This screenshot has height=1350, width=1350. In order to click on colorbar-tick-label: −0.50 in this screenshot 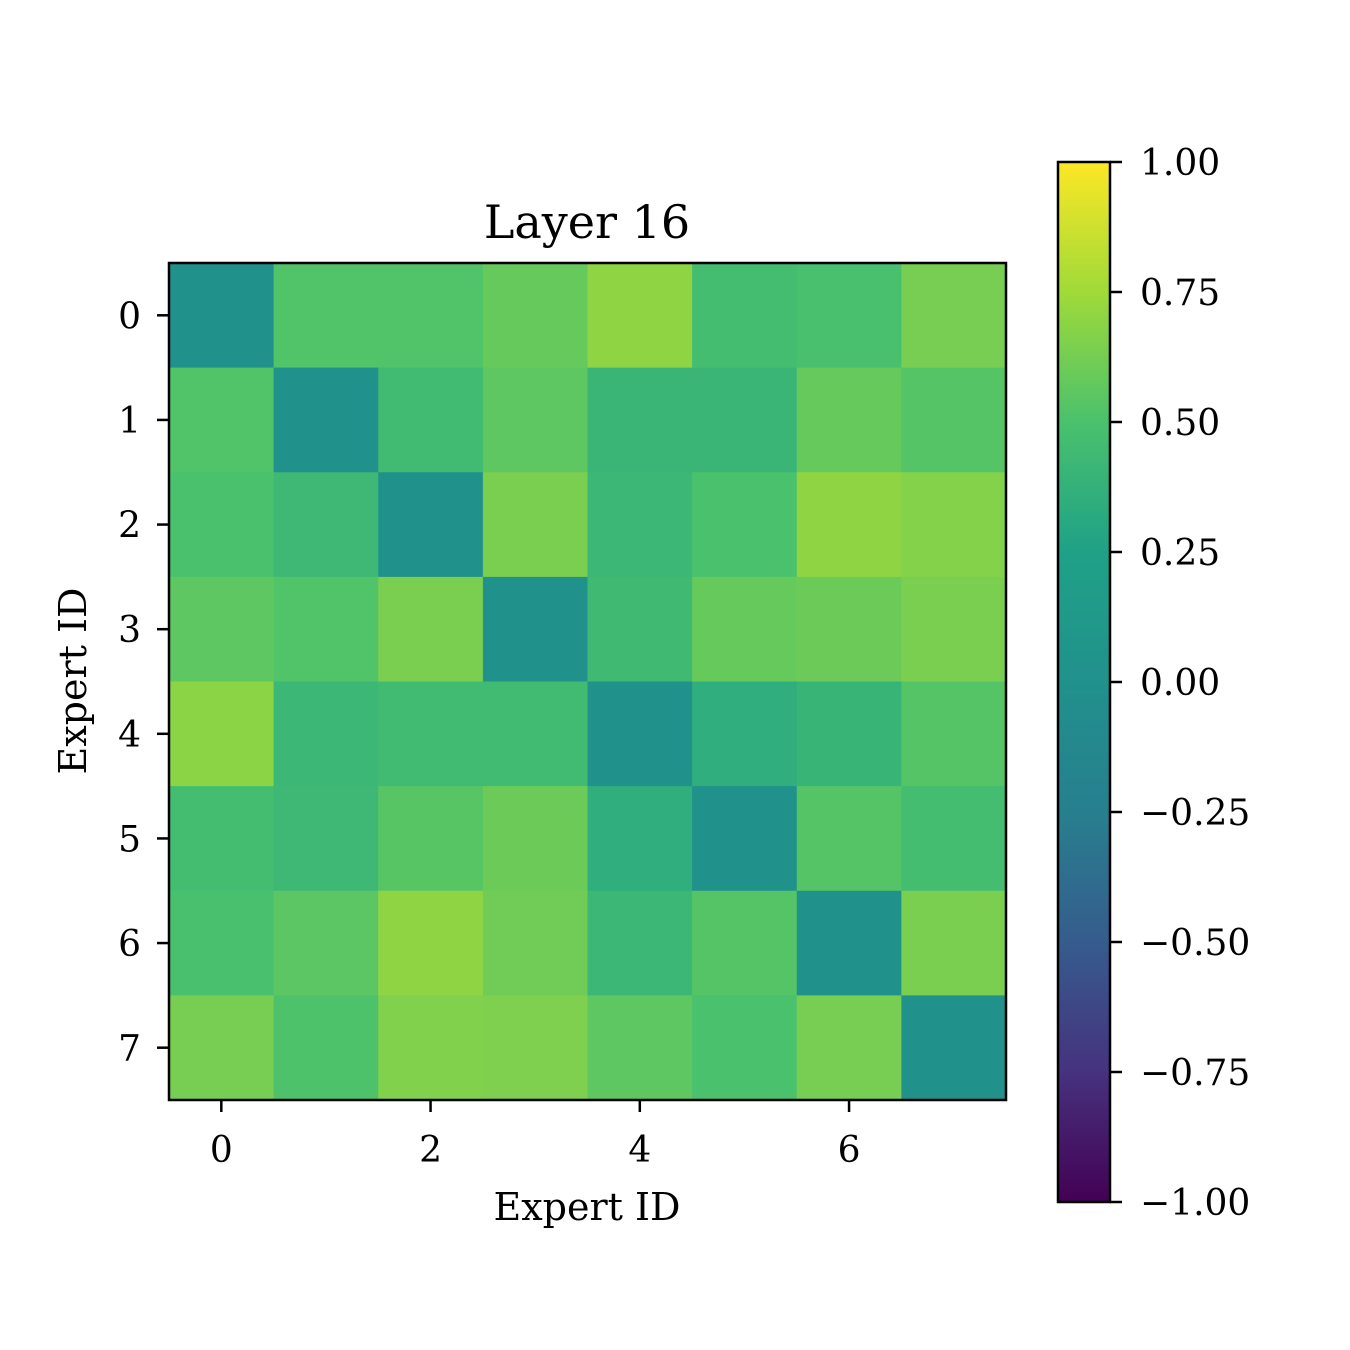, I will do `click(1195, 943)`.